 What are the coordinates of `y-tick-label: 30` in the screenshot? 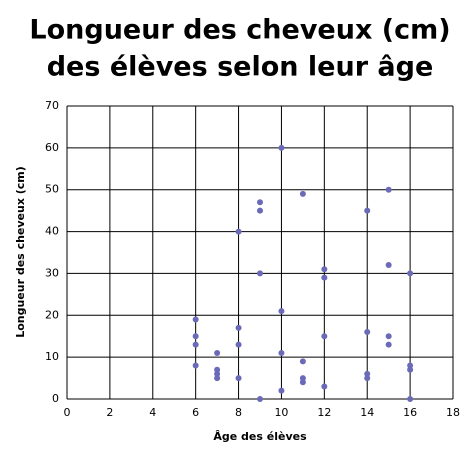 It's located at (52, 272).